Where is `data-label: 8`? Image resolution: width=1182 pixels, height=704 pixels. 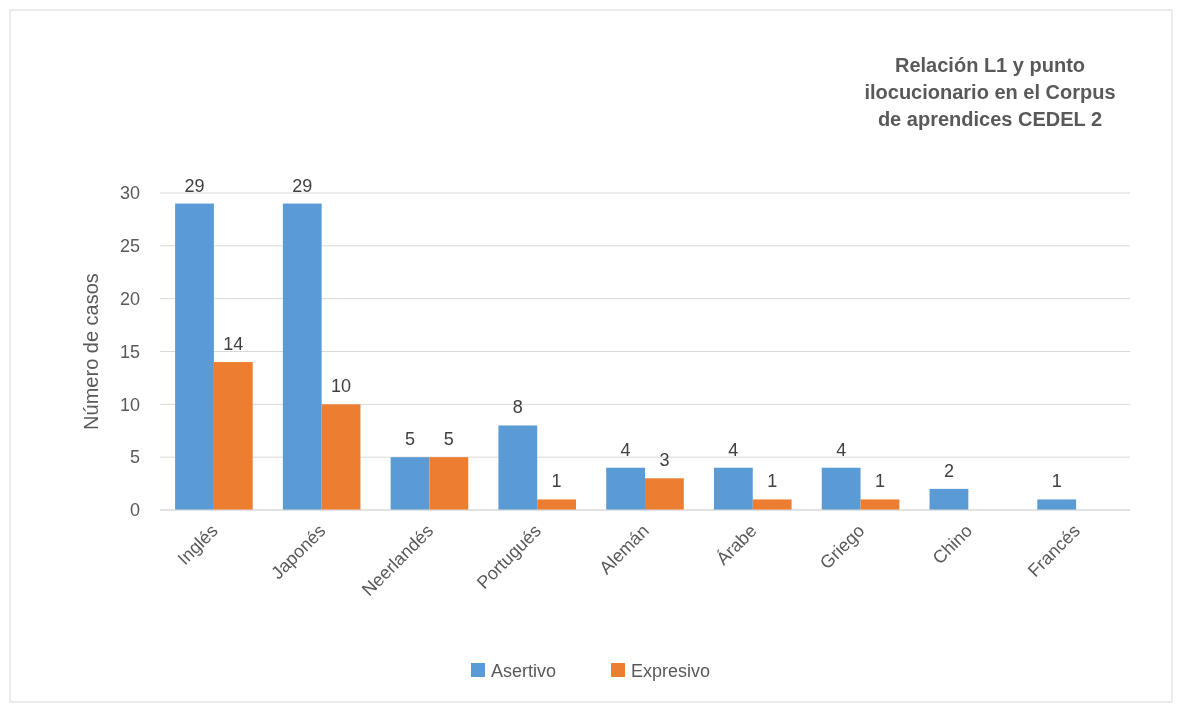
data-label: 8 is located at coordinates (517, 407).